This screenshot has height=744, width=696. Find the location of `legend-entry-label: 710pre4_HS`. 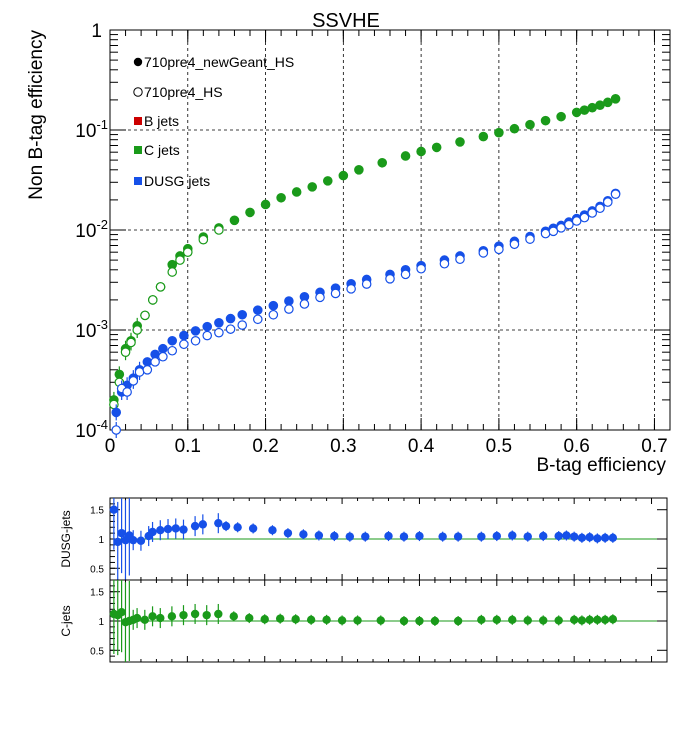

legend-entry-label: 710pre4_HS is located at coordinates (183, 92).